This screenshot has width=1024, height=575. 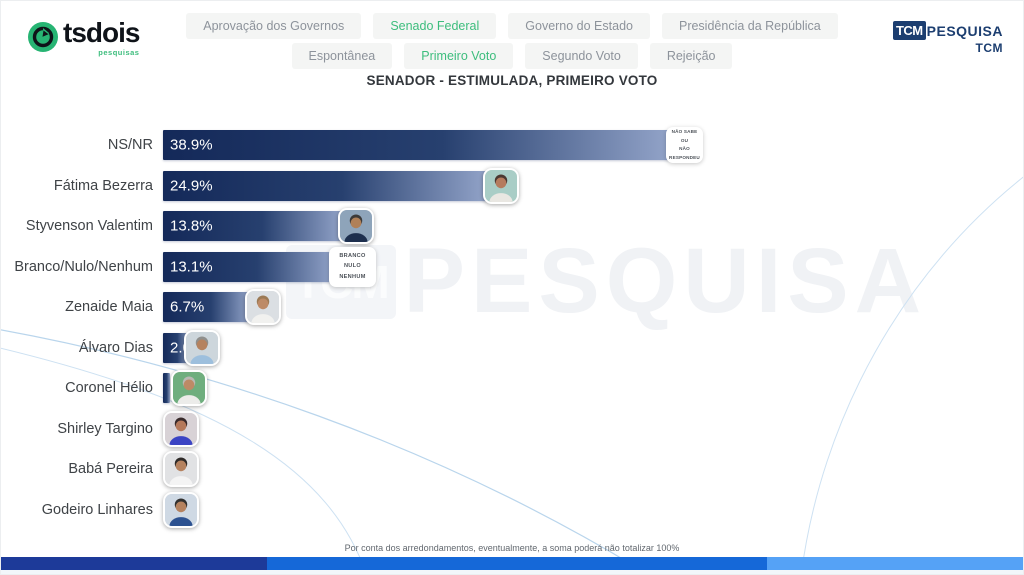 I want to click on bar: 24.9%, so click(x=325, y=185).